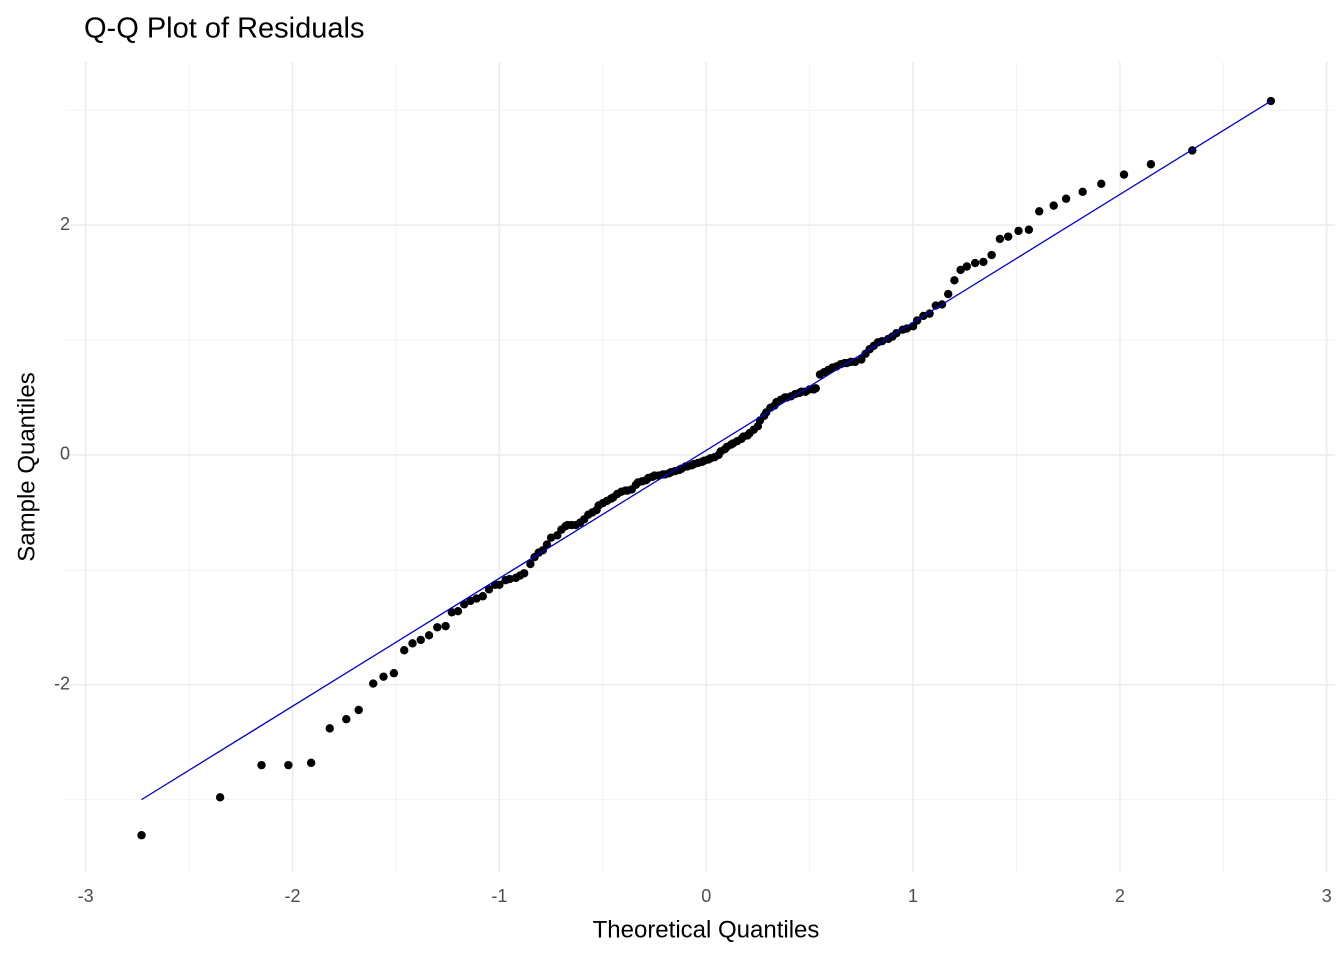 The width and height of the screenshot is (1344, 960). What do you see at coordinates (65, 454) in the screenshot?
I see `y-tick-label: 0` at bounding box center [65, 454].